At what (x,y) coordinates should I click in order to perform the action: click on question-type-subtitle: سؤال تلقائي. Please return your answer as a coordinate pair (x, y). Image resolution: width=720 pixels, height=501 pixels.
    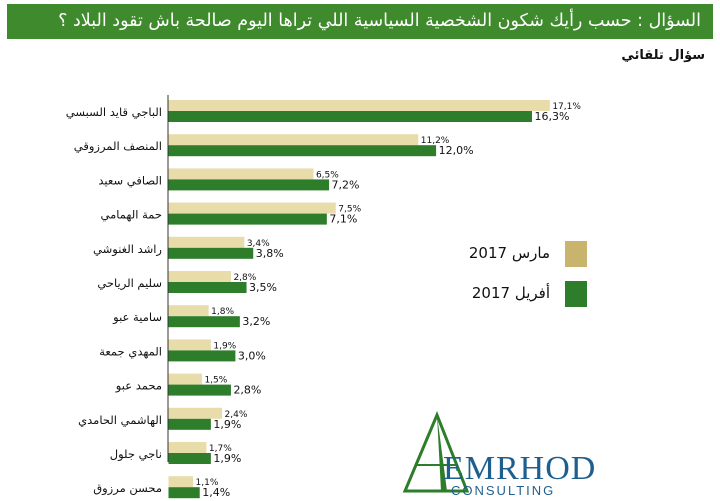
    Looking at the image, I should click on (663, 55).